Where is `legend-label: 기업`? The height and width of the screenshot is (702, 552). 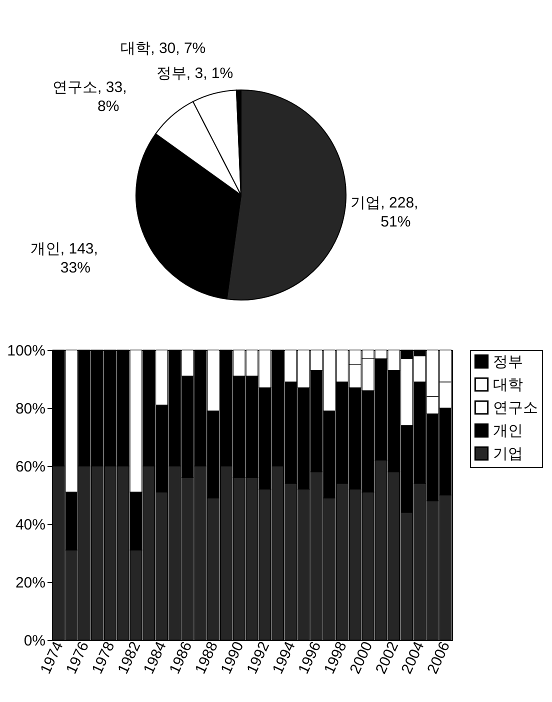
legend-label: 기업 is located at coordinates (508, 454).